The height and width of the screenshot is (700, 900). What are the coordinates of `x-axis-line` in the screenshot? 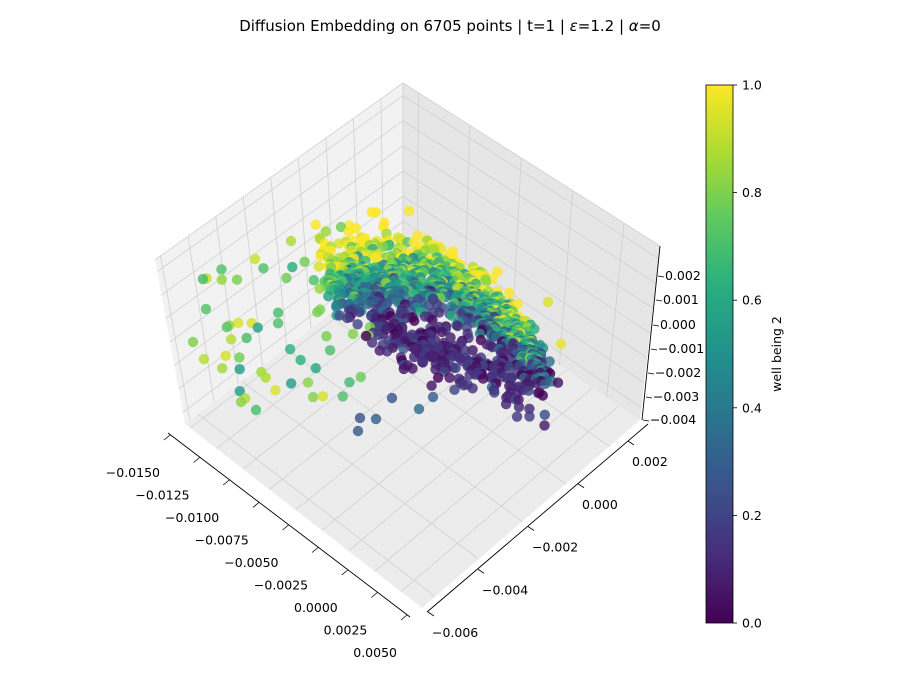 It's located at (289, 525).